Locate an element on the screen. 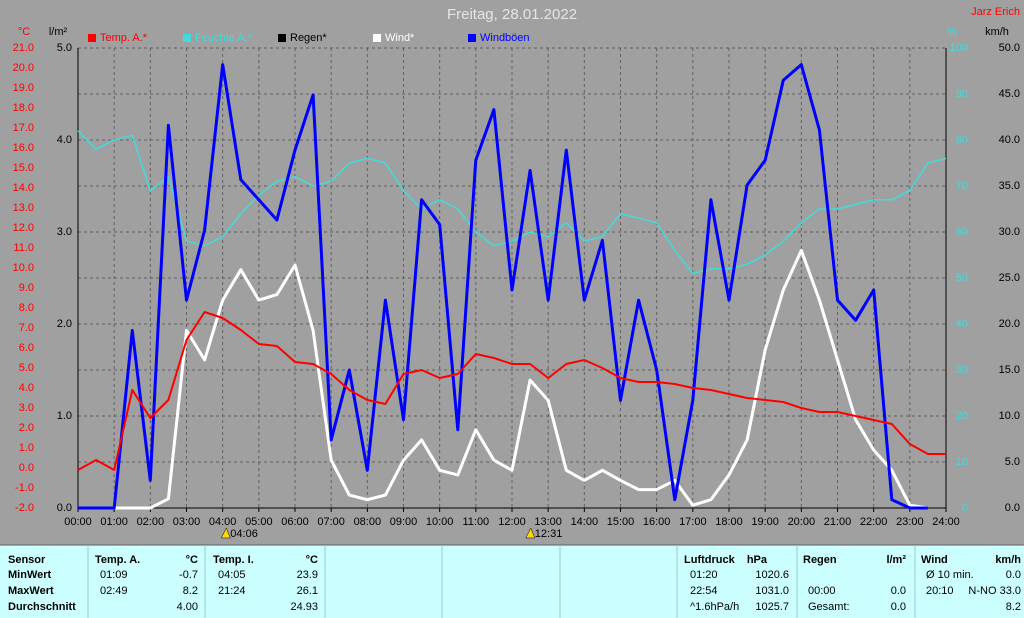  y2-tick-label: 3.0 is located at coordinates (64, 232).